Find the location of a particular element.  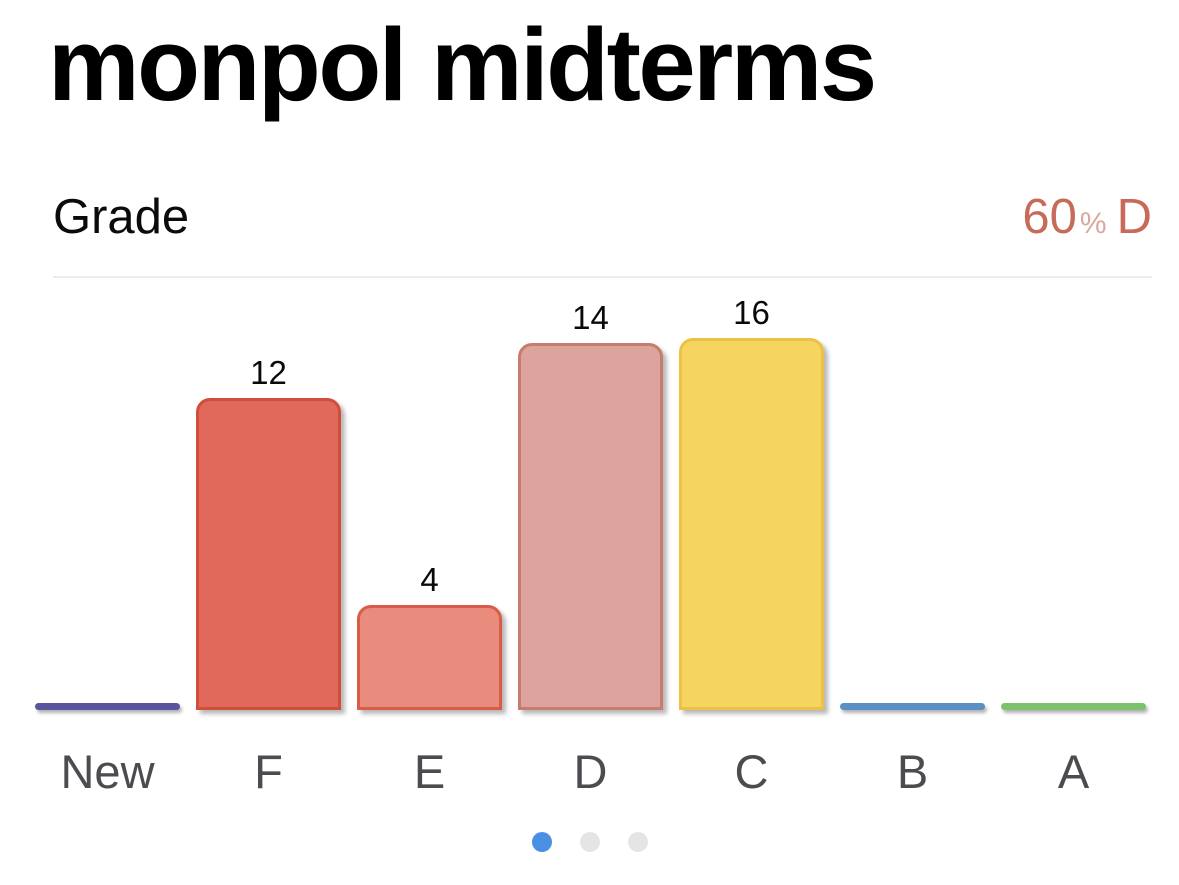

bar-e is located at coordinates (429, 657).